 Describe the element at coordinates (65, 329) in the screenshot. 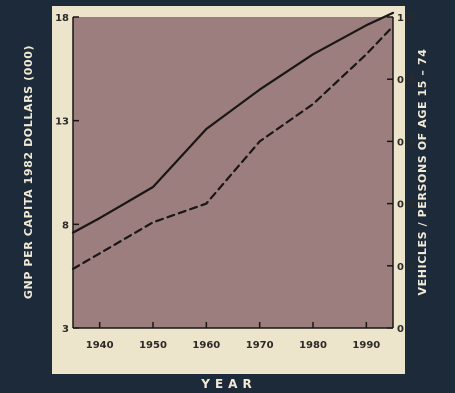

I see `y-tick-label: 3` at that location.